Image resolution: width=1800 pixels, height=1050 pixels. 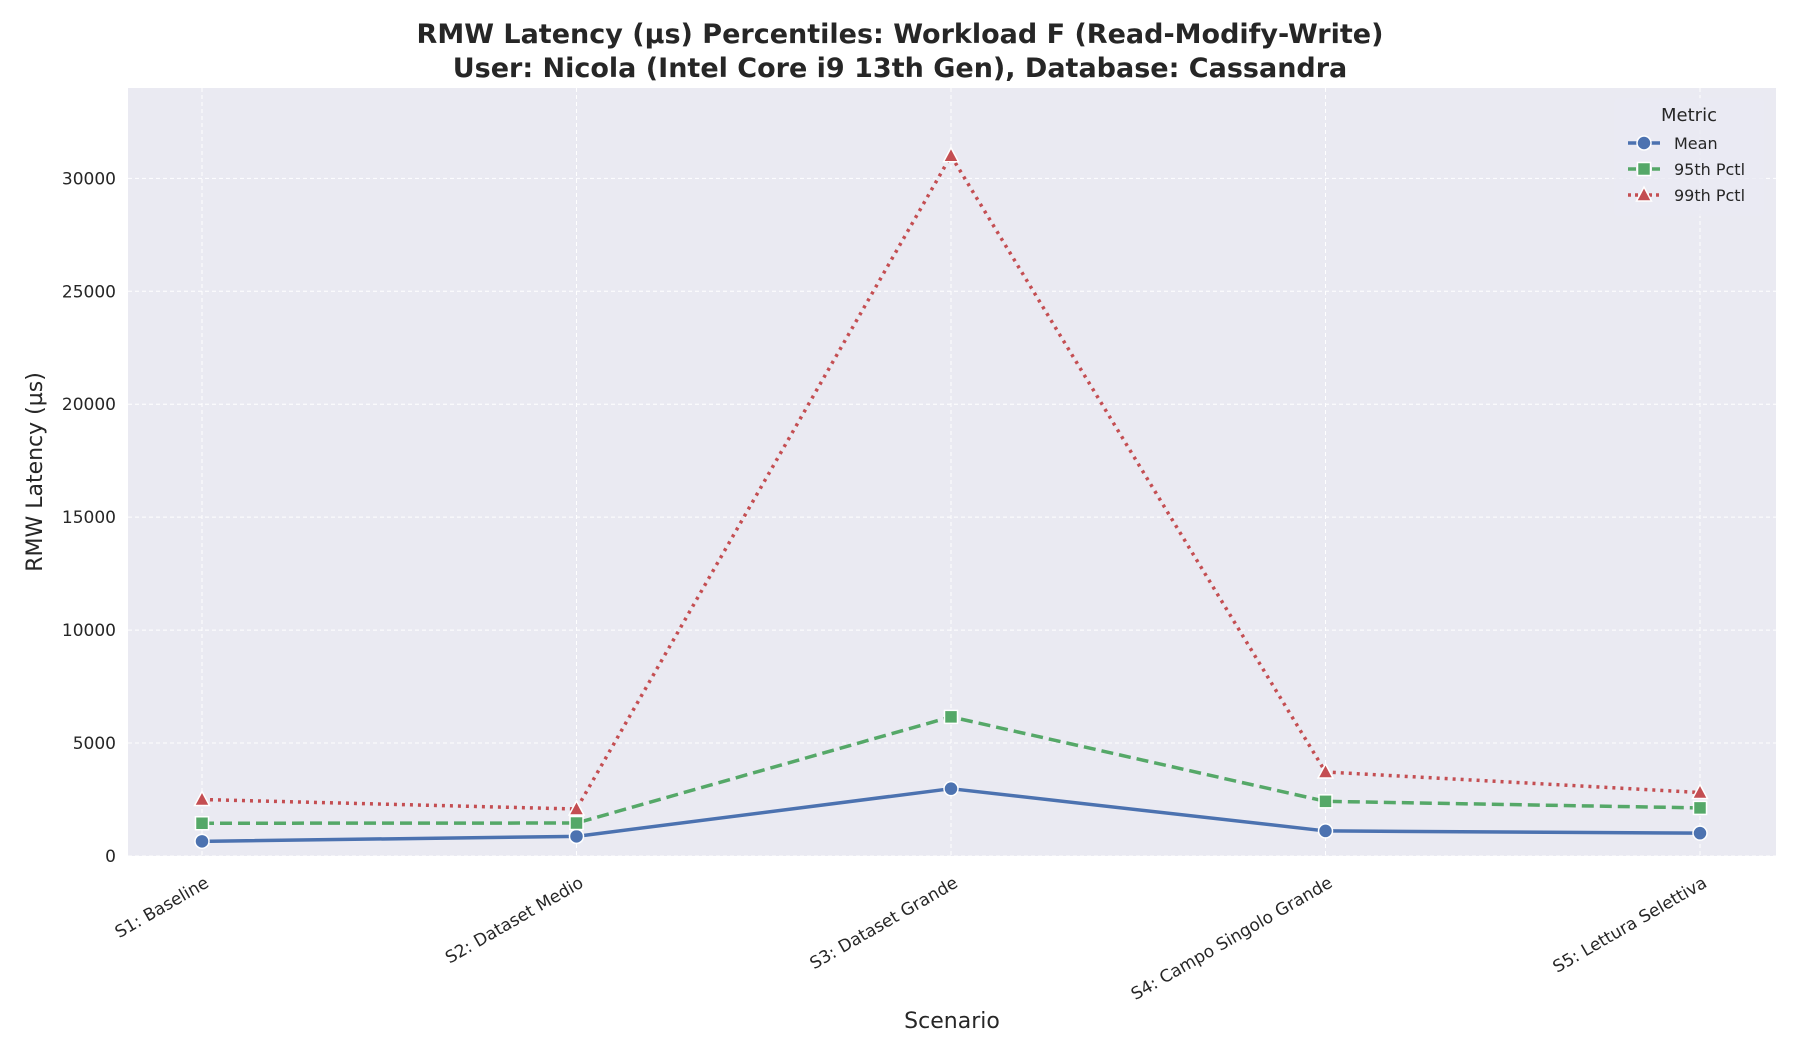 What do you see at coordinates (89, 405) in the screenshot?
I see `y-tick-label: 20000` at bounding box center [89, 405].